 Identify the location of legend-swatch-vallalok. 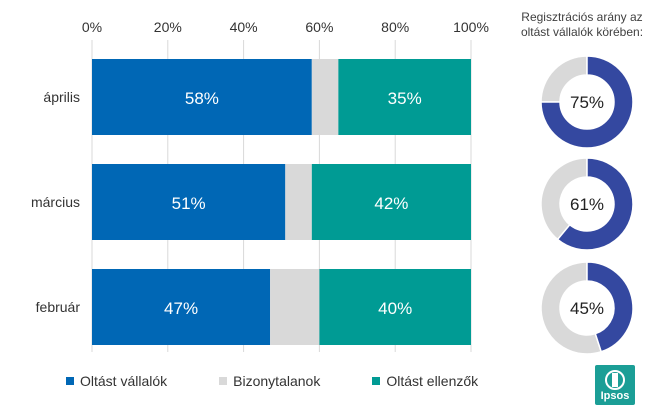
(70, 381).